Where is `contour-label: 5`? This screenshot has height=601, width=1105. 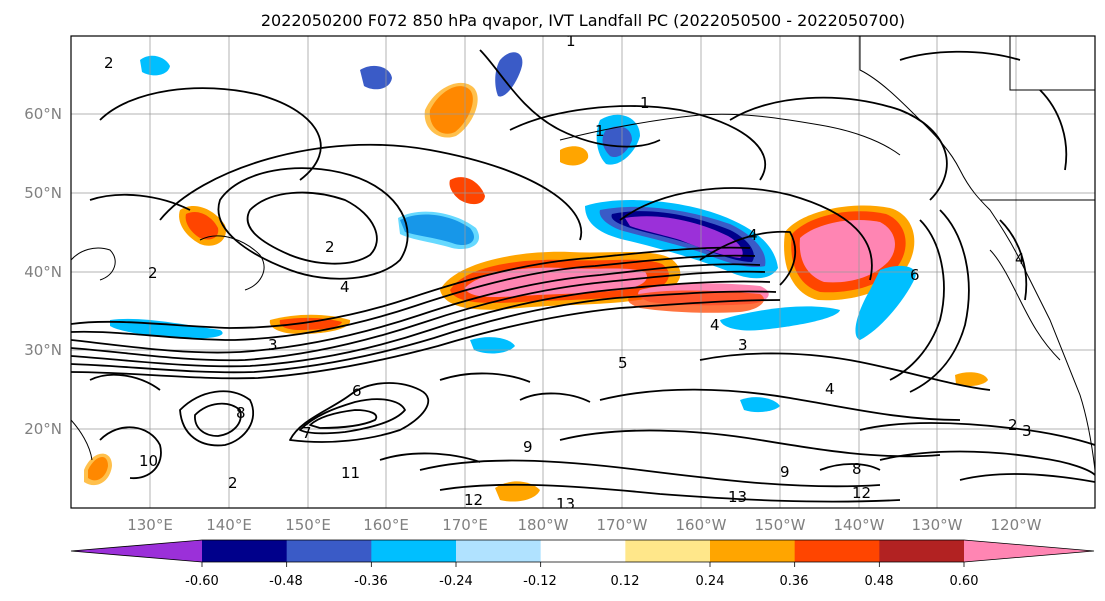
contour-label: 5 is located at coordinates (623, 363).